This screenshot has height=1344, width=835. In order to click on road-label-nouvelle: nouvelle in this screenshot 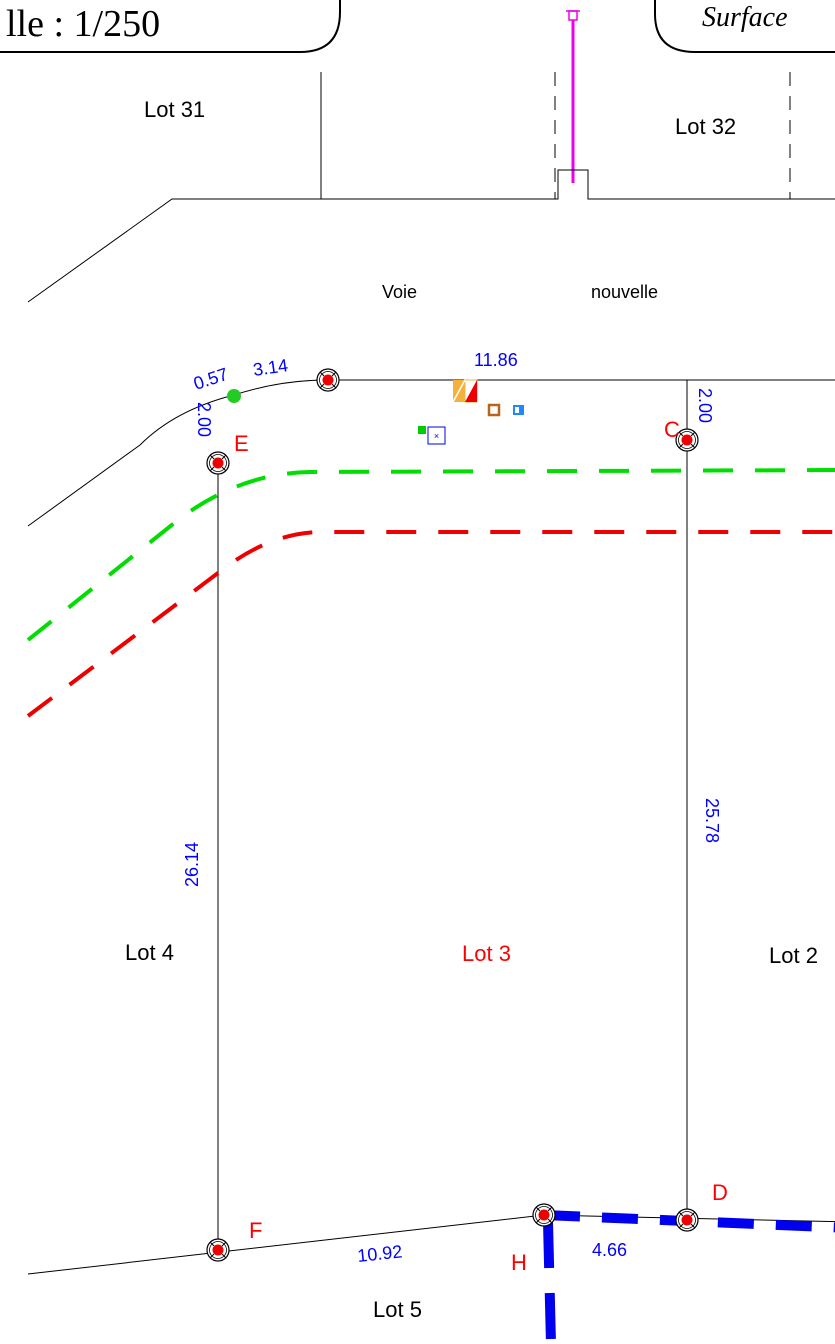, I will do `click(624, 292)`.